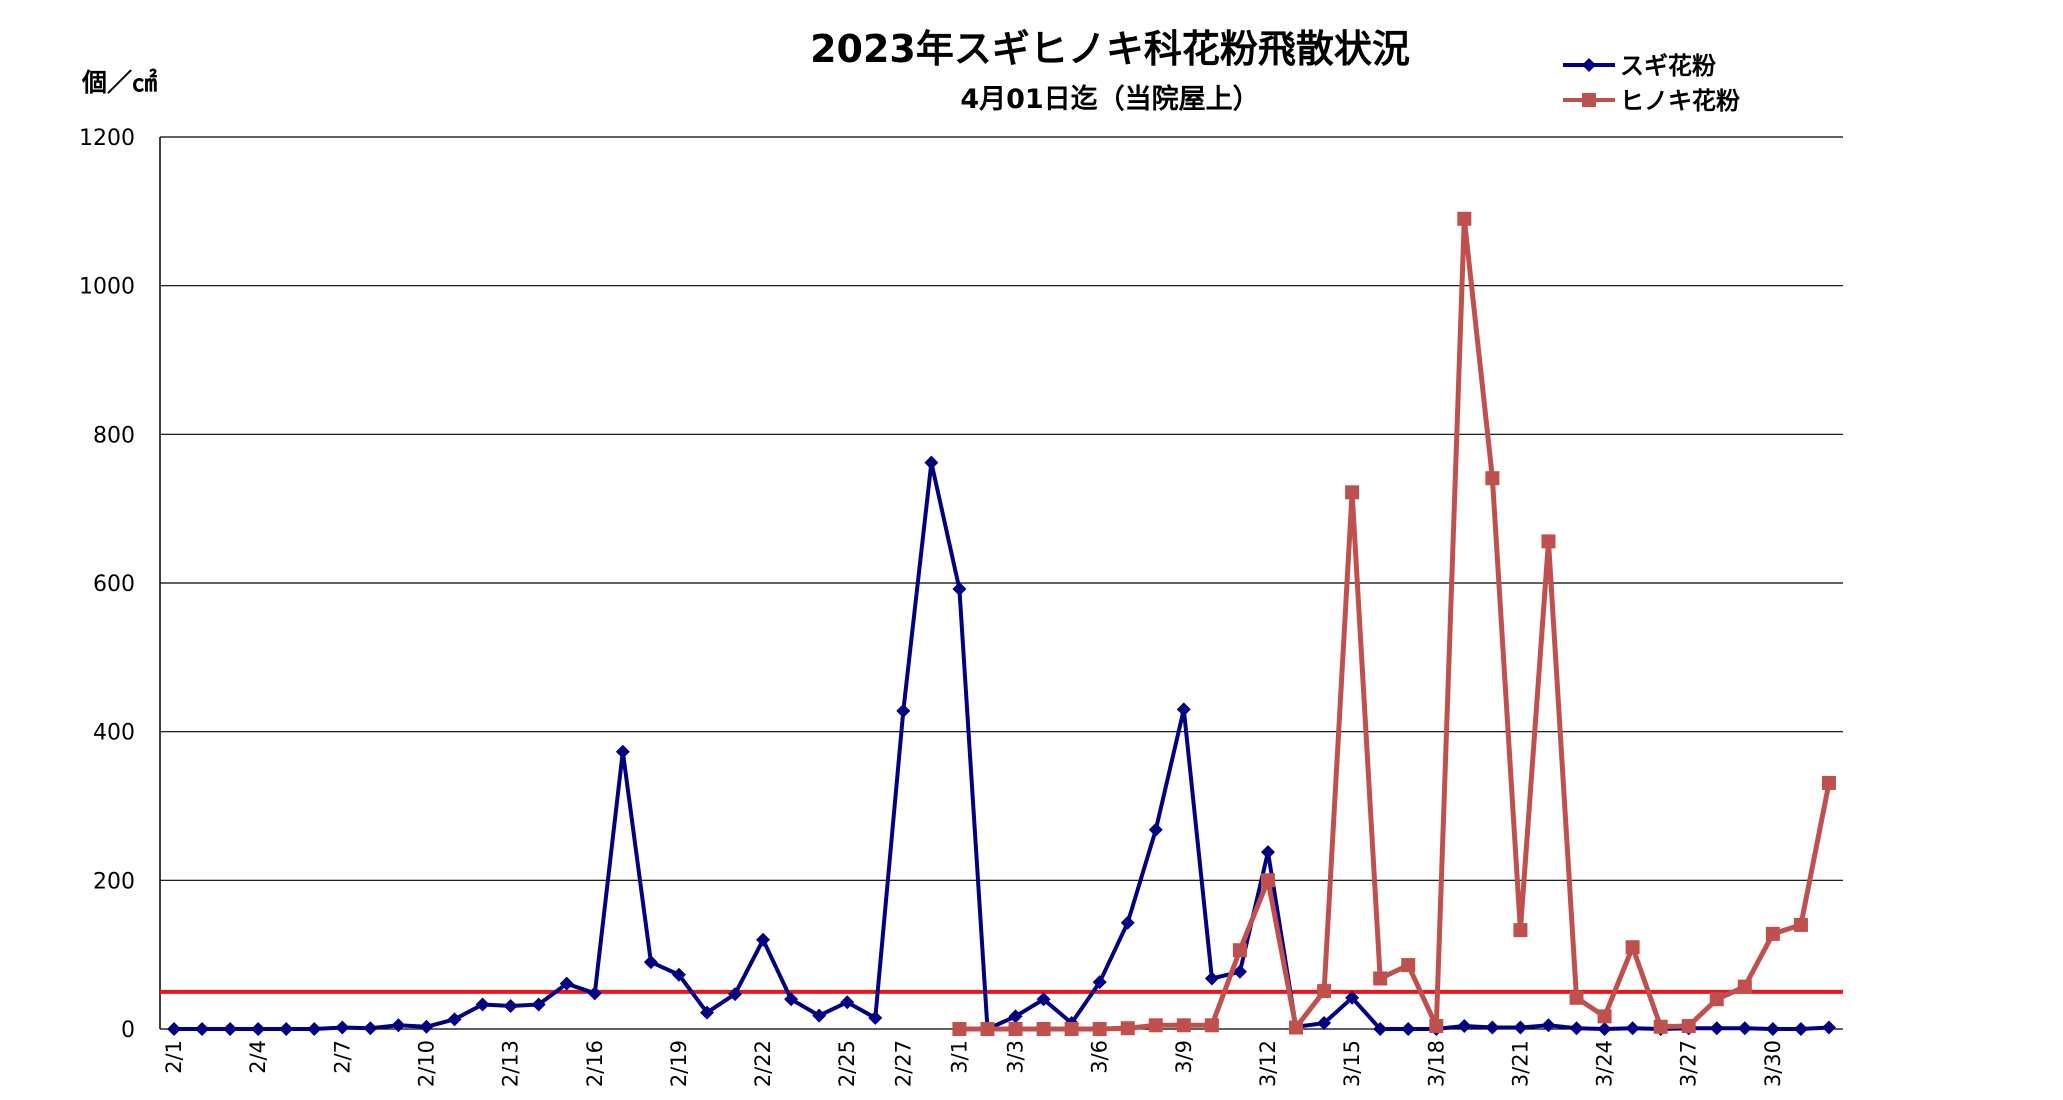  What do you see at coordinates (128, 1030) in the screenshot?
I see `y-tick-label: 0` at bounding box center [128, 1030].